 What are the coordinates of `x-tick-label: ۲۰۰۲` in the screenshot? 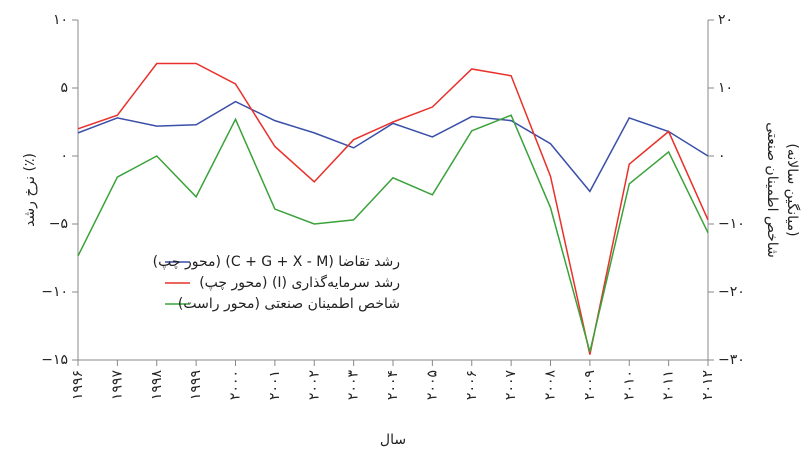 It's located at (314, 385).